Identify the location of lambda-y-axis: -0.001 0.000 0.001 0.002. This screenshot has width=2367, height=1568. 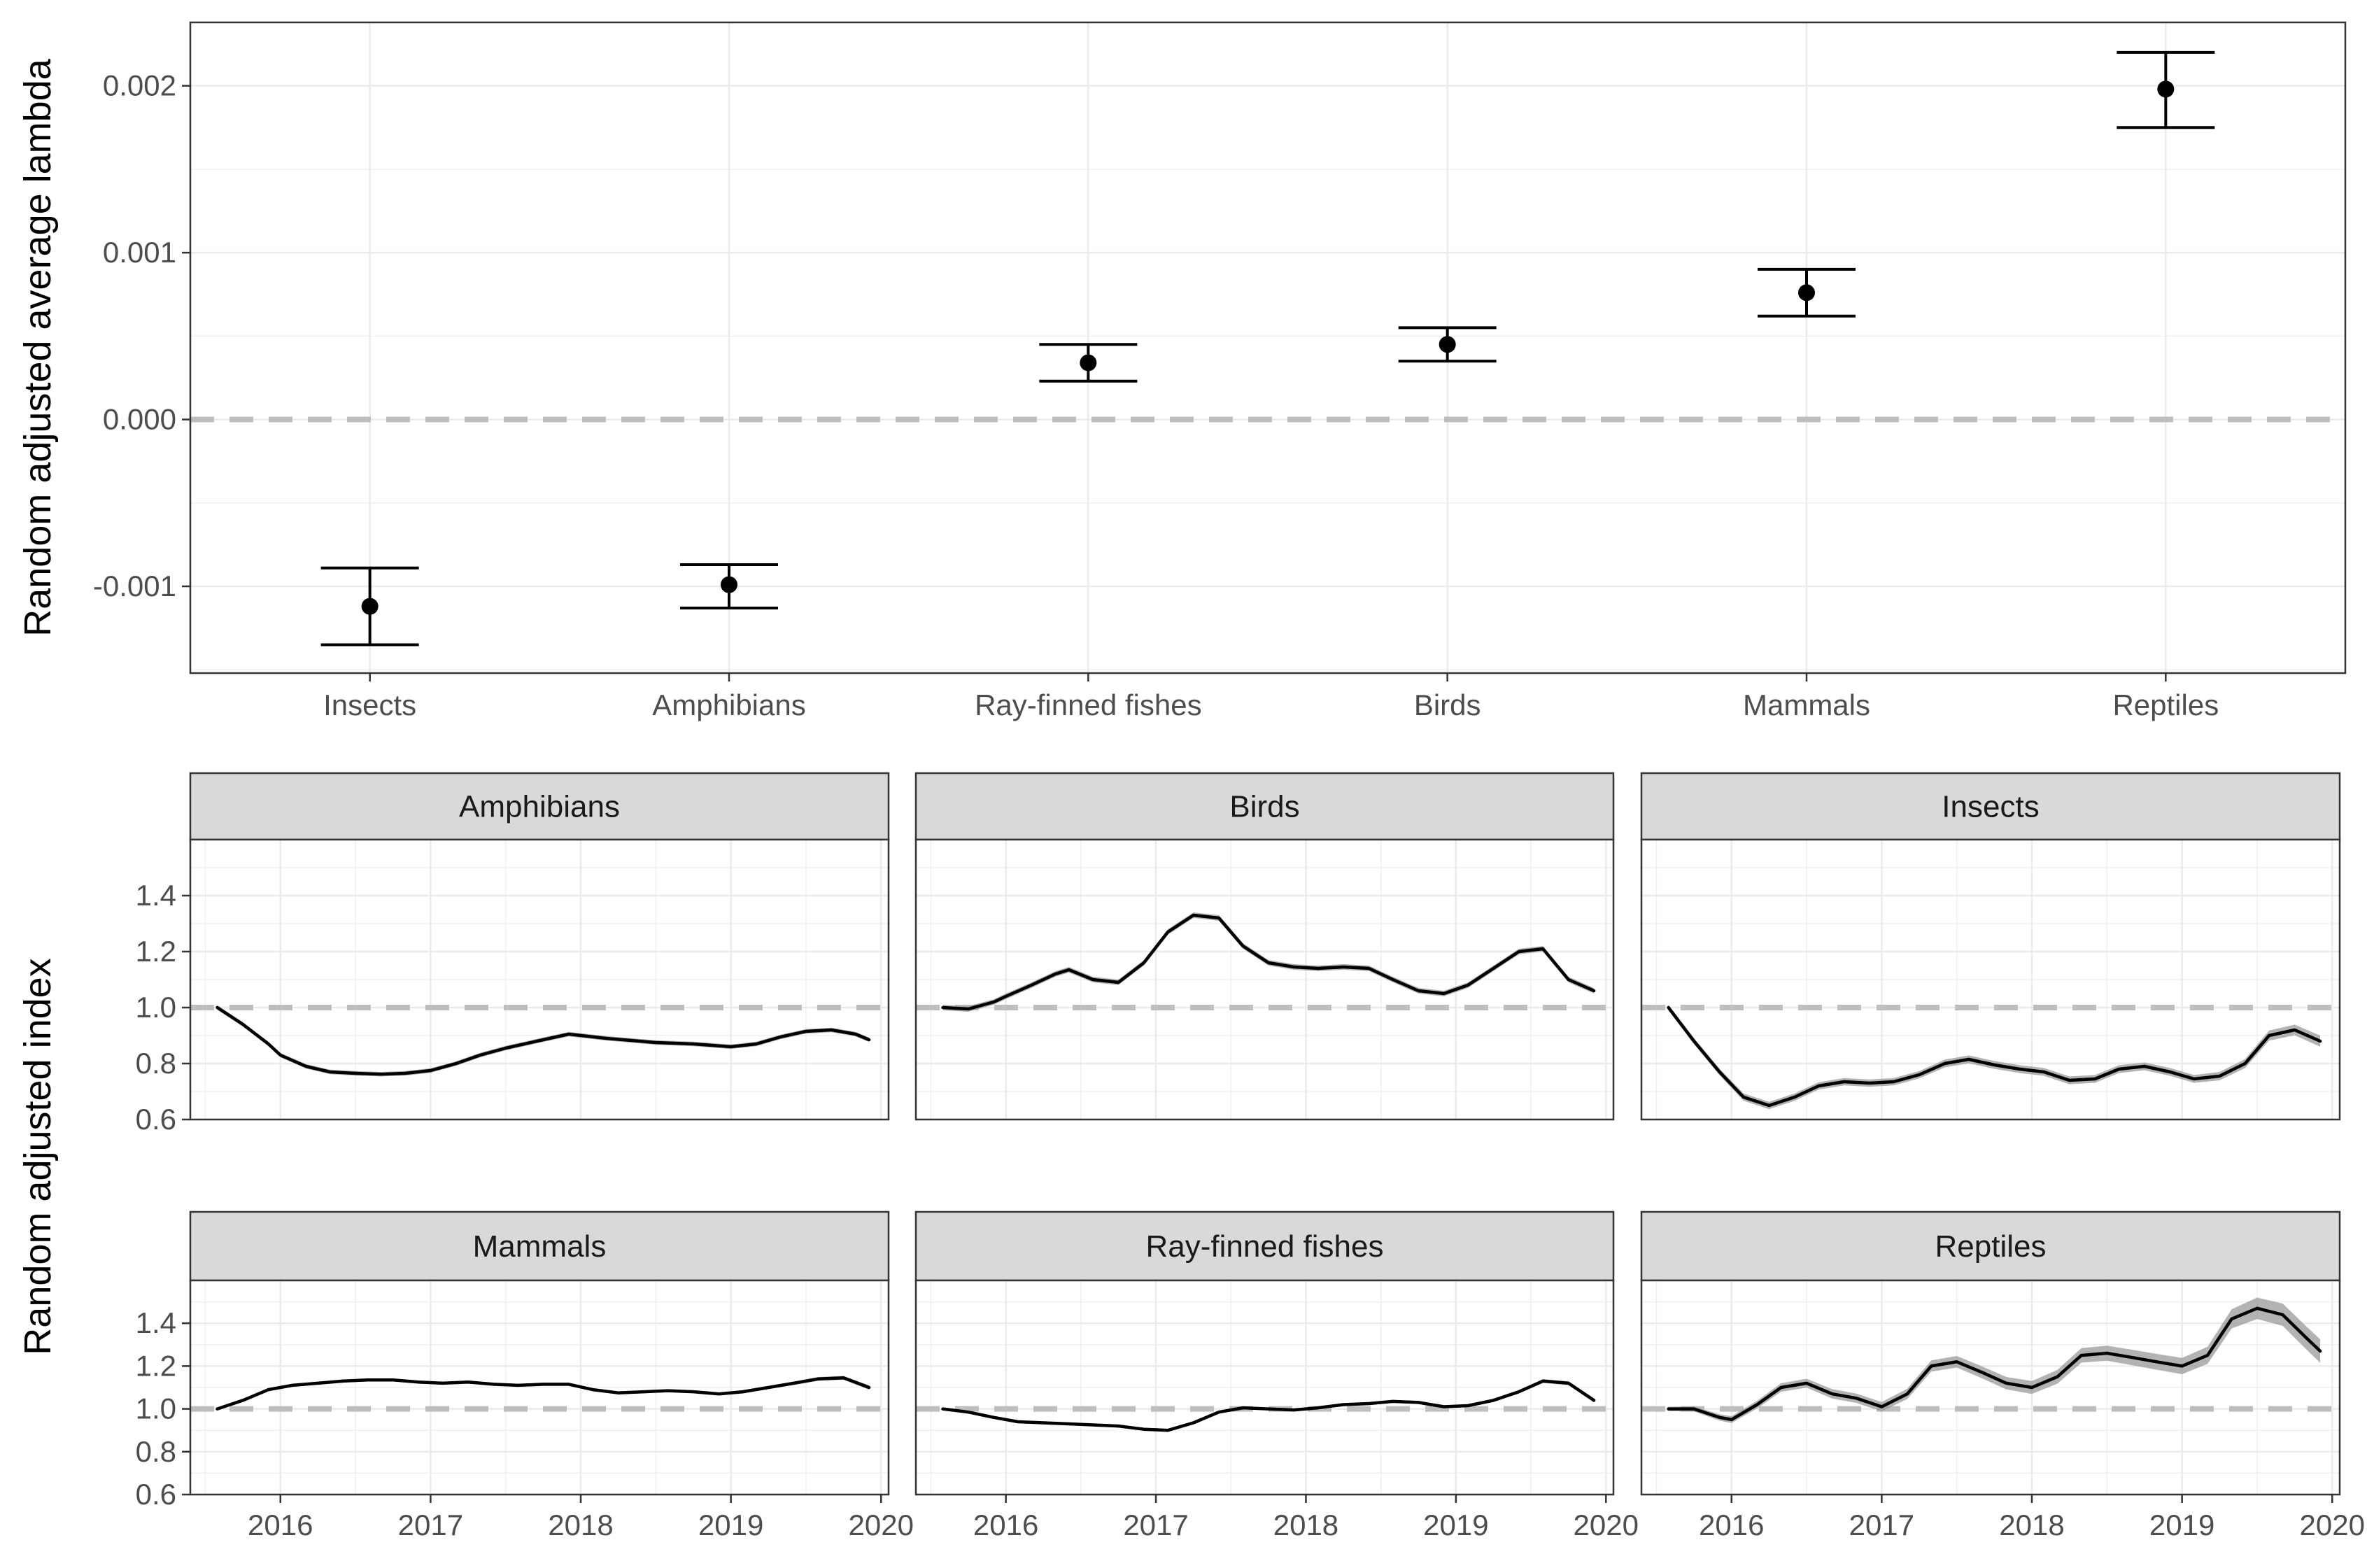
(142, 335).